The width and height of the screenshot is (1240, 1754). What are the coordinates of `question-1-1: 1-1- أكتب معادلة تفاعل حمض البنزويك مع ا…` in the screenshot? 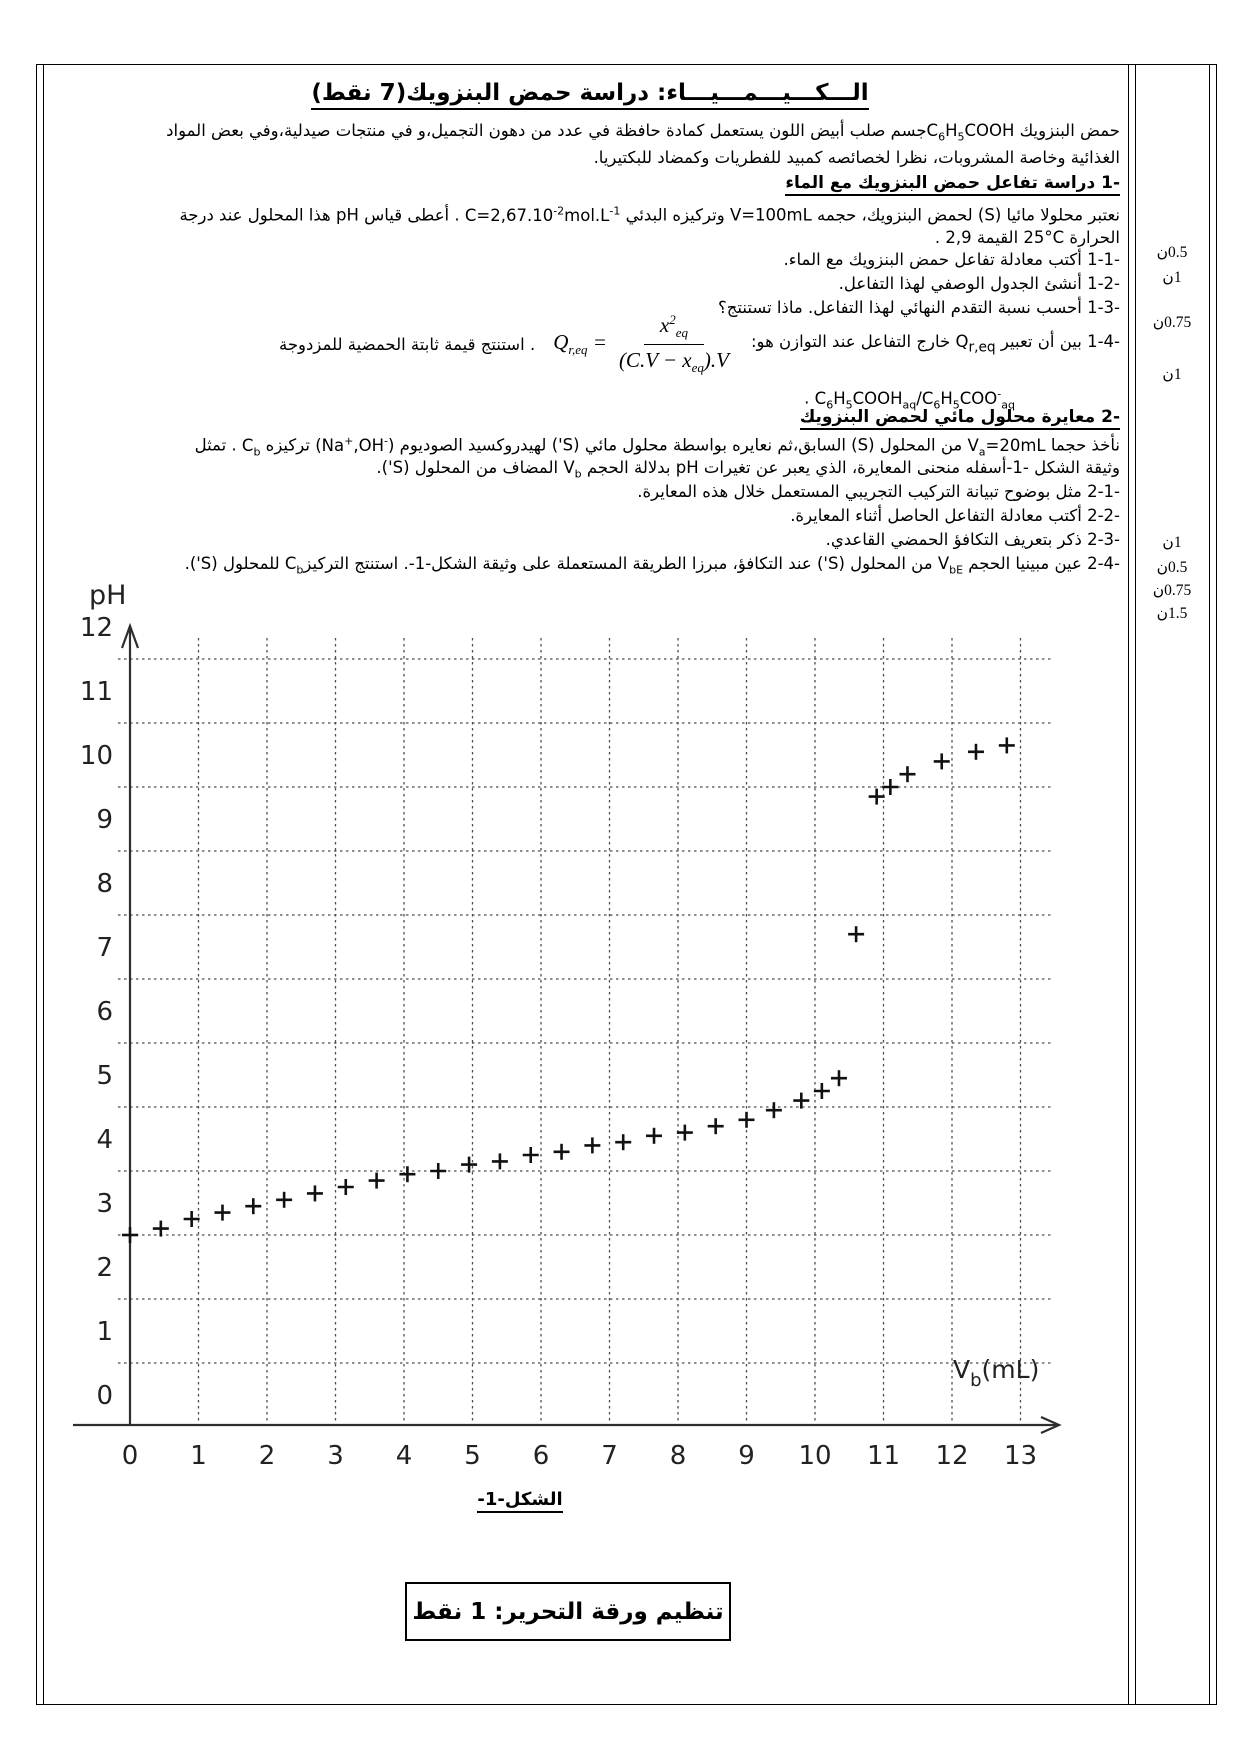 It's located at (952, 259).